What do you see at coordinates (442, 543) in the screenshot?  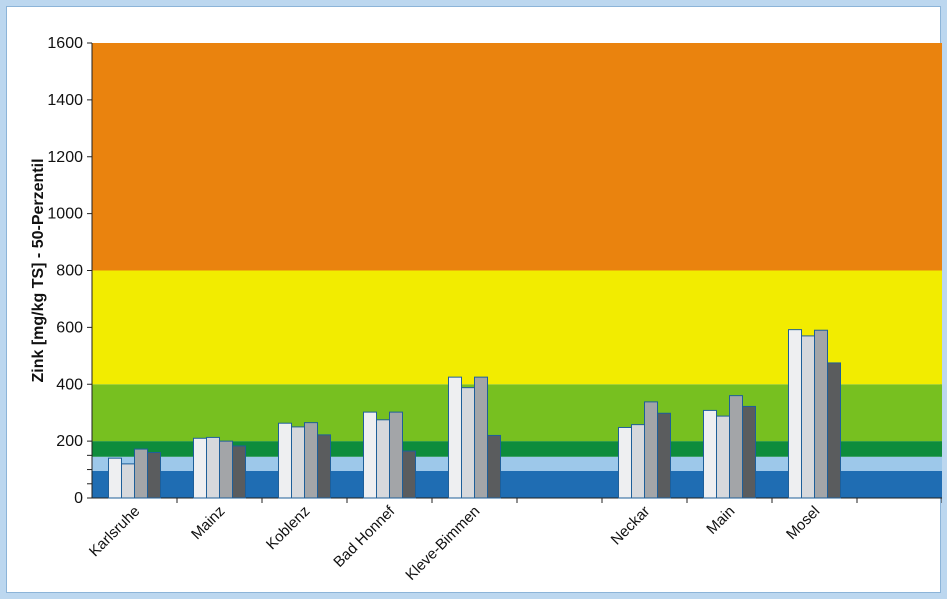 I see `x-category-label: Kleve-Bimmen` at bounding box center [442, 543].